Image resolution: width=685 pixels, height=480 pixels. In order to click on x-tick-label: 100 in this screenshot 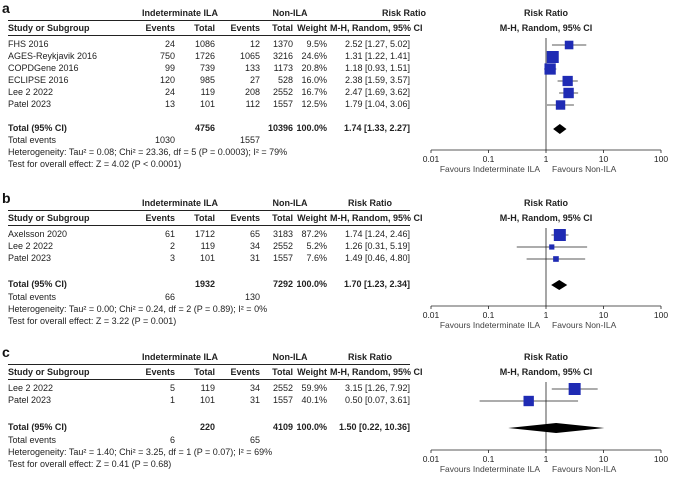, I will do `click(661, 459)`.